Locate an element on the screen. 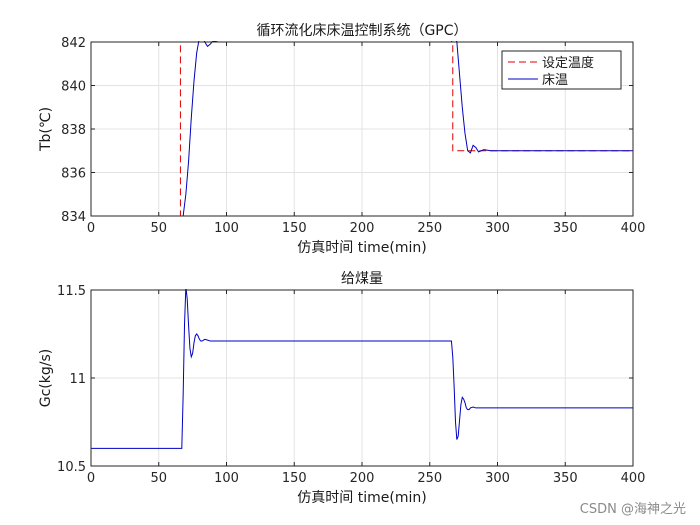 The width and height of the screenshot is (700, 525). chart2-x-tick-label: 150 is located at coordinates (294, 478).